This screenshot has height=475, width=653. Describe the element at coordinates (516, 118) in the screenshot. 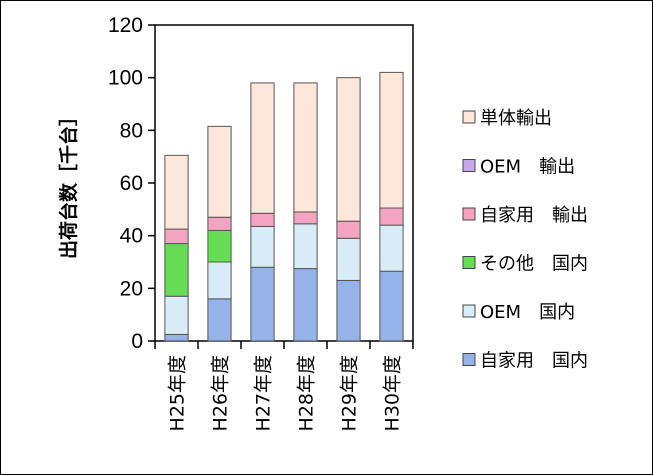

I see `legend-label: 単体輸出` at that location.